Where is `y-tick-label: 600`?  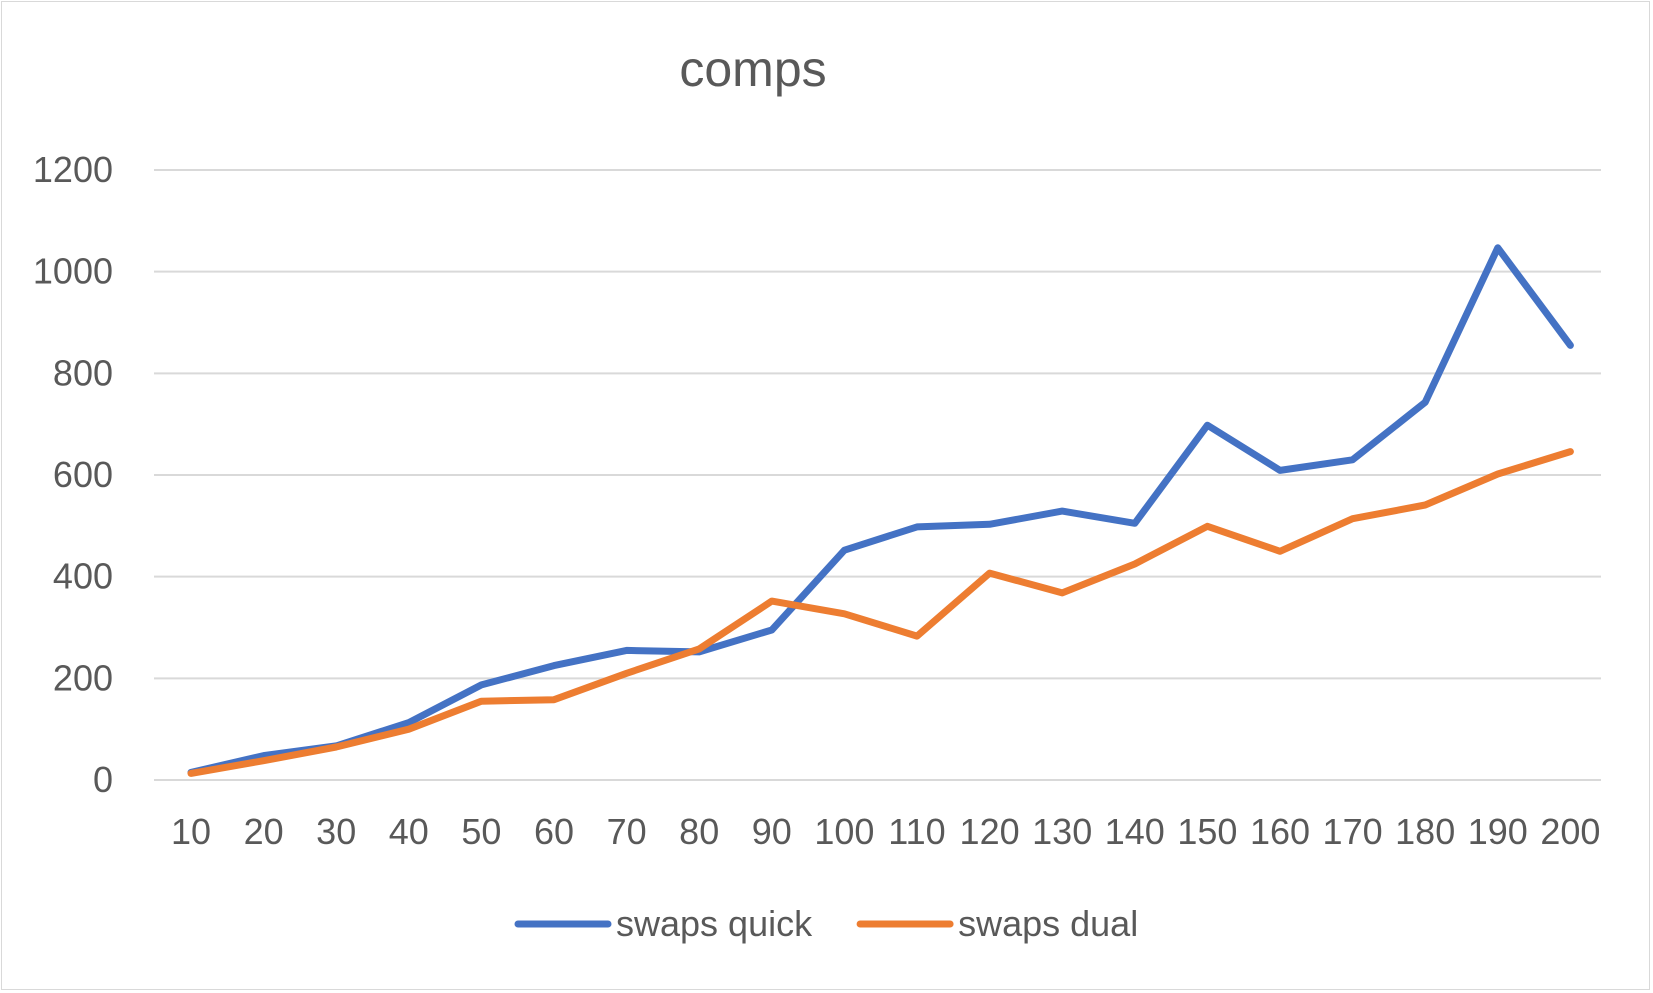
y-tick-label: 600 is located at coordinates (83, 474).